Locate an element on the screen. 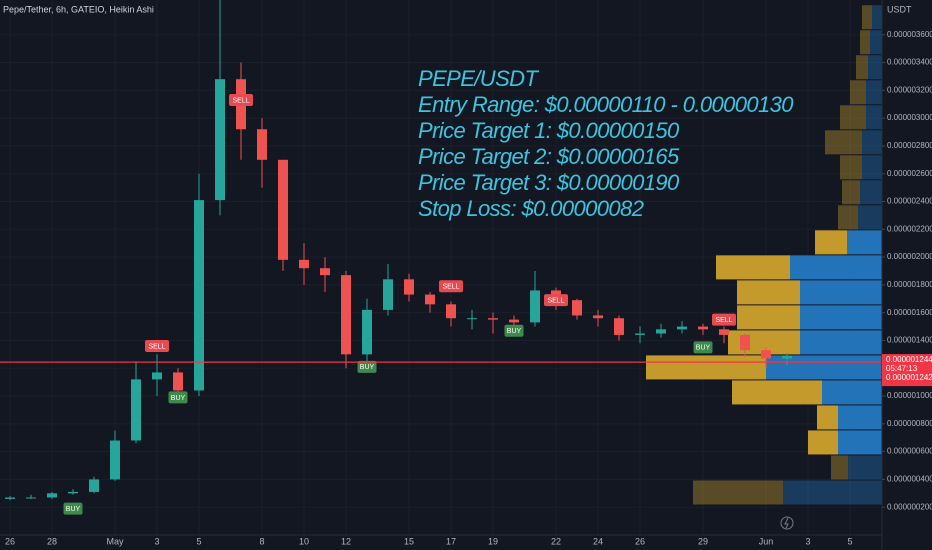  x-tick-label: 12 is located at coordinates (346, 541).